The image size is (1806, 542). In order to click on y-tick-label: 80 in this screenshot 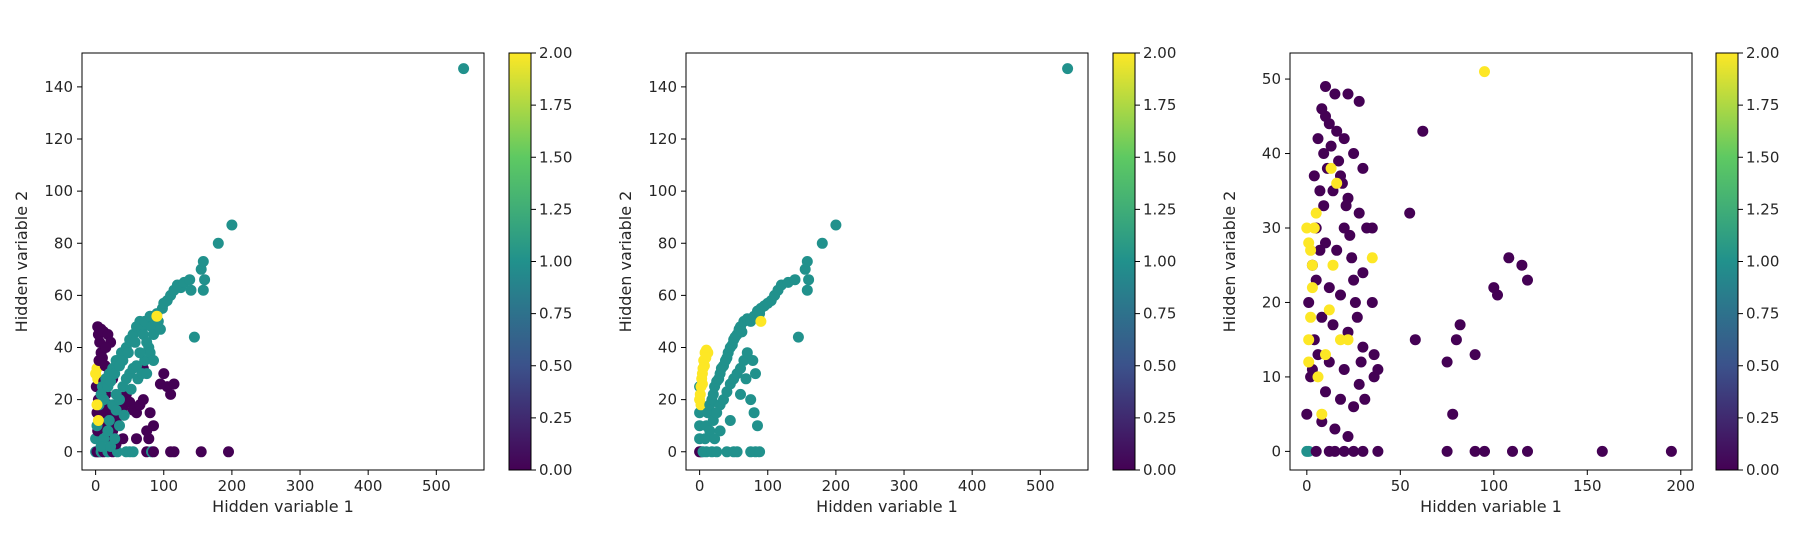, I will do `click(63, 243)`.